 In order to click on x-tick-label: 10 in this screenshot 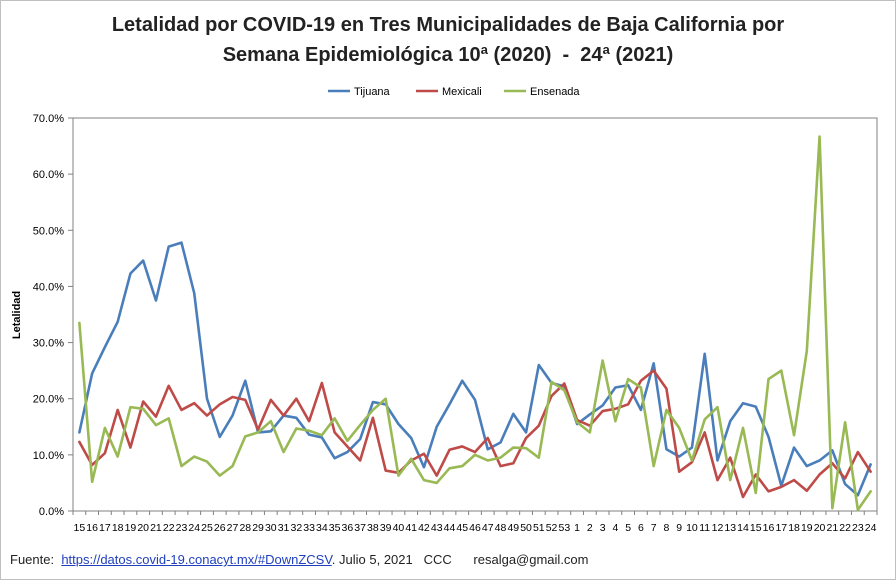, I will do `click(692, 528)`.